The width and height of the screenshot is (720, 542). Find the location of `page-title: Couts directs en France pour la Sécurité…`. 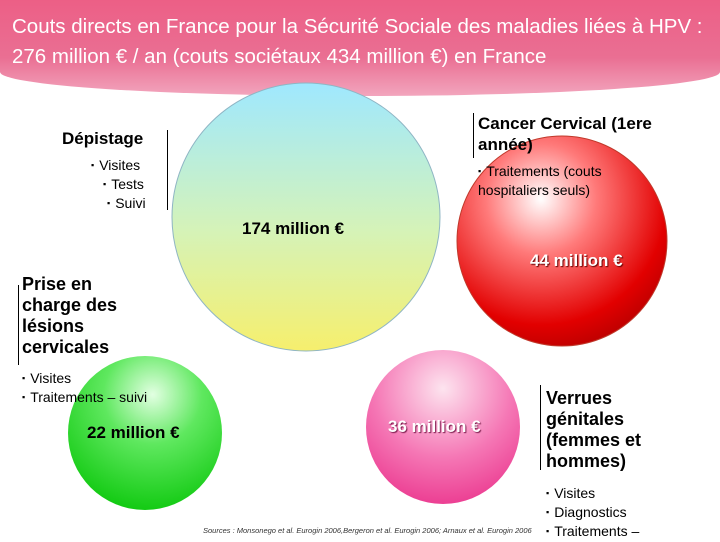

page-title: Couts directs en France pour la Sécurité… is located at coordinates (357, 41).